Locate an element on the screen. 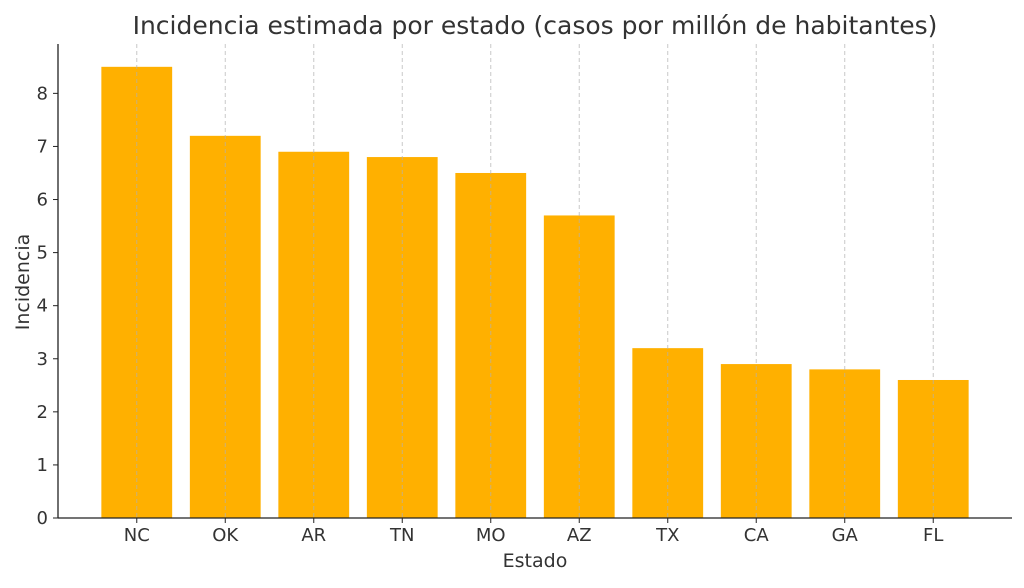  x-axis-label: Estado is located at coordinates (535, 561).